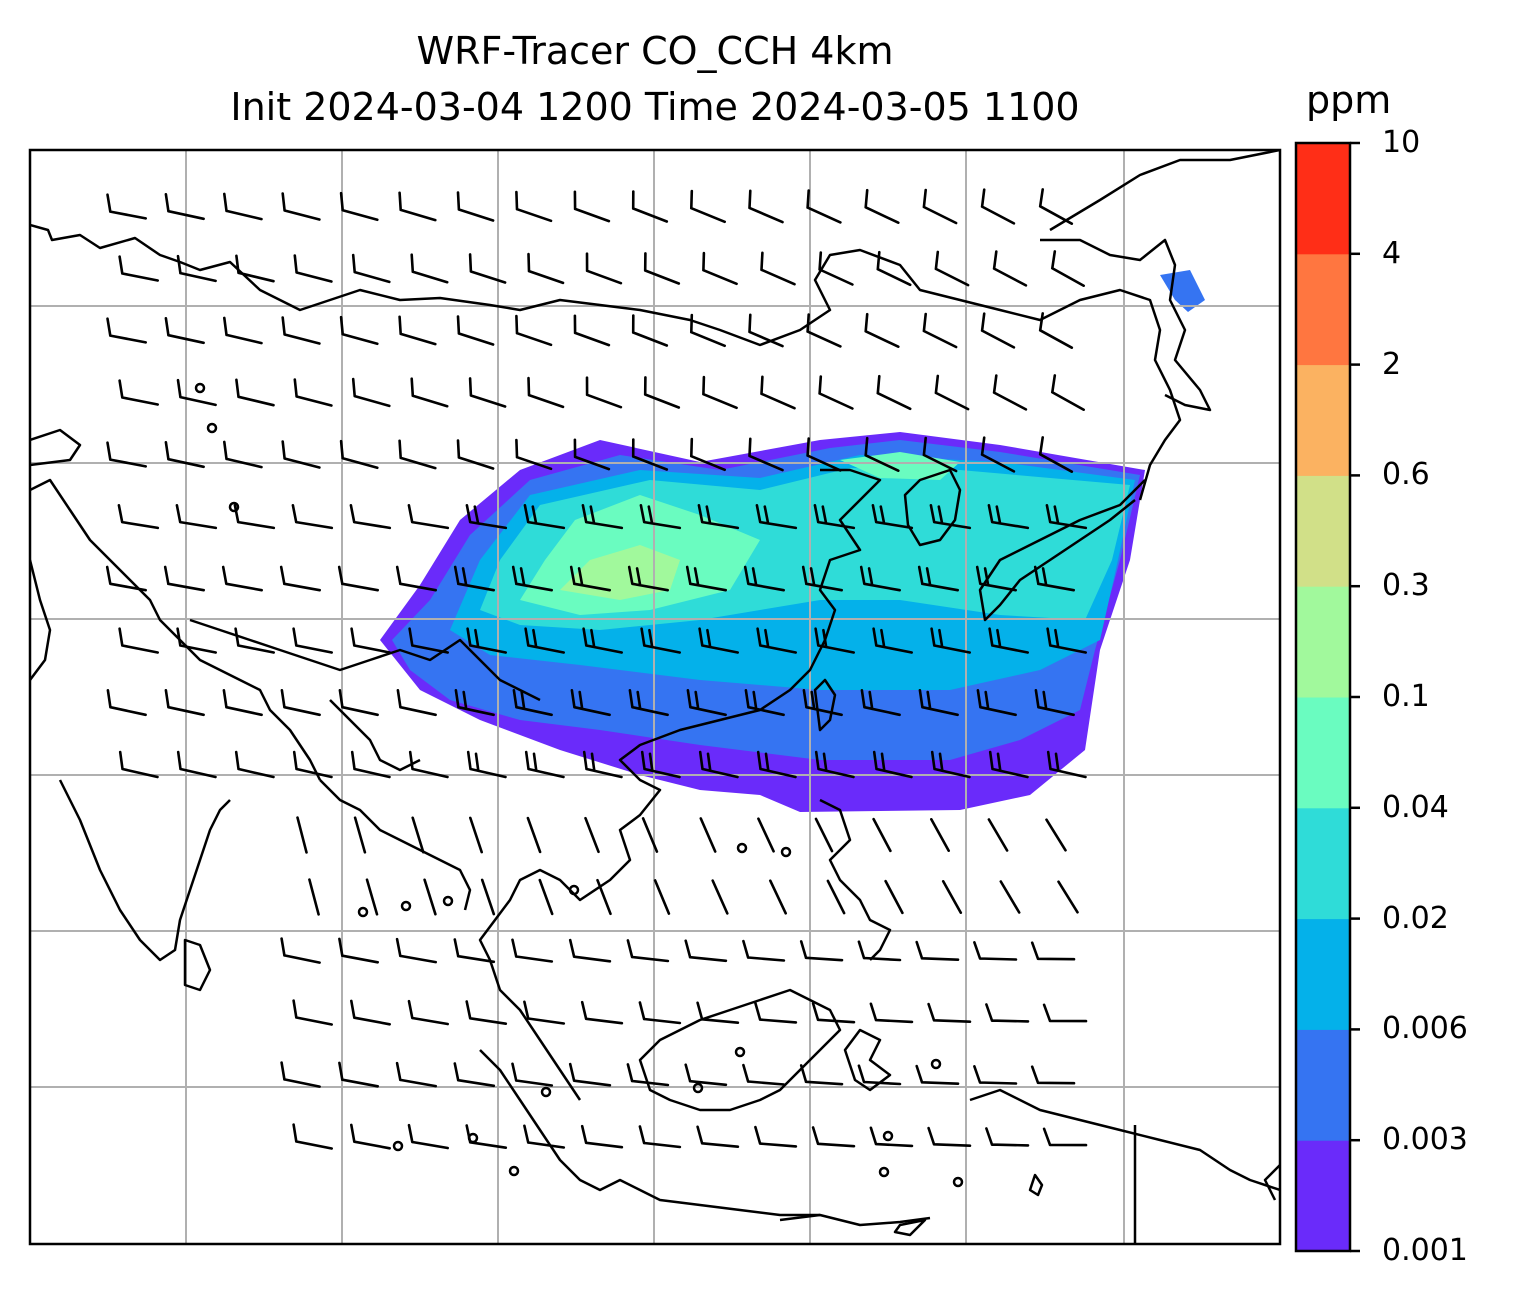 Image resolution: width=1528 pixels, height=1306 pixels. What do you see at coordinates (1406, 696) in the screenshot?
I see `colorbar-tick-label: 0.1` at bounding box center [1406, 696].